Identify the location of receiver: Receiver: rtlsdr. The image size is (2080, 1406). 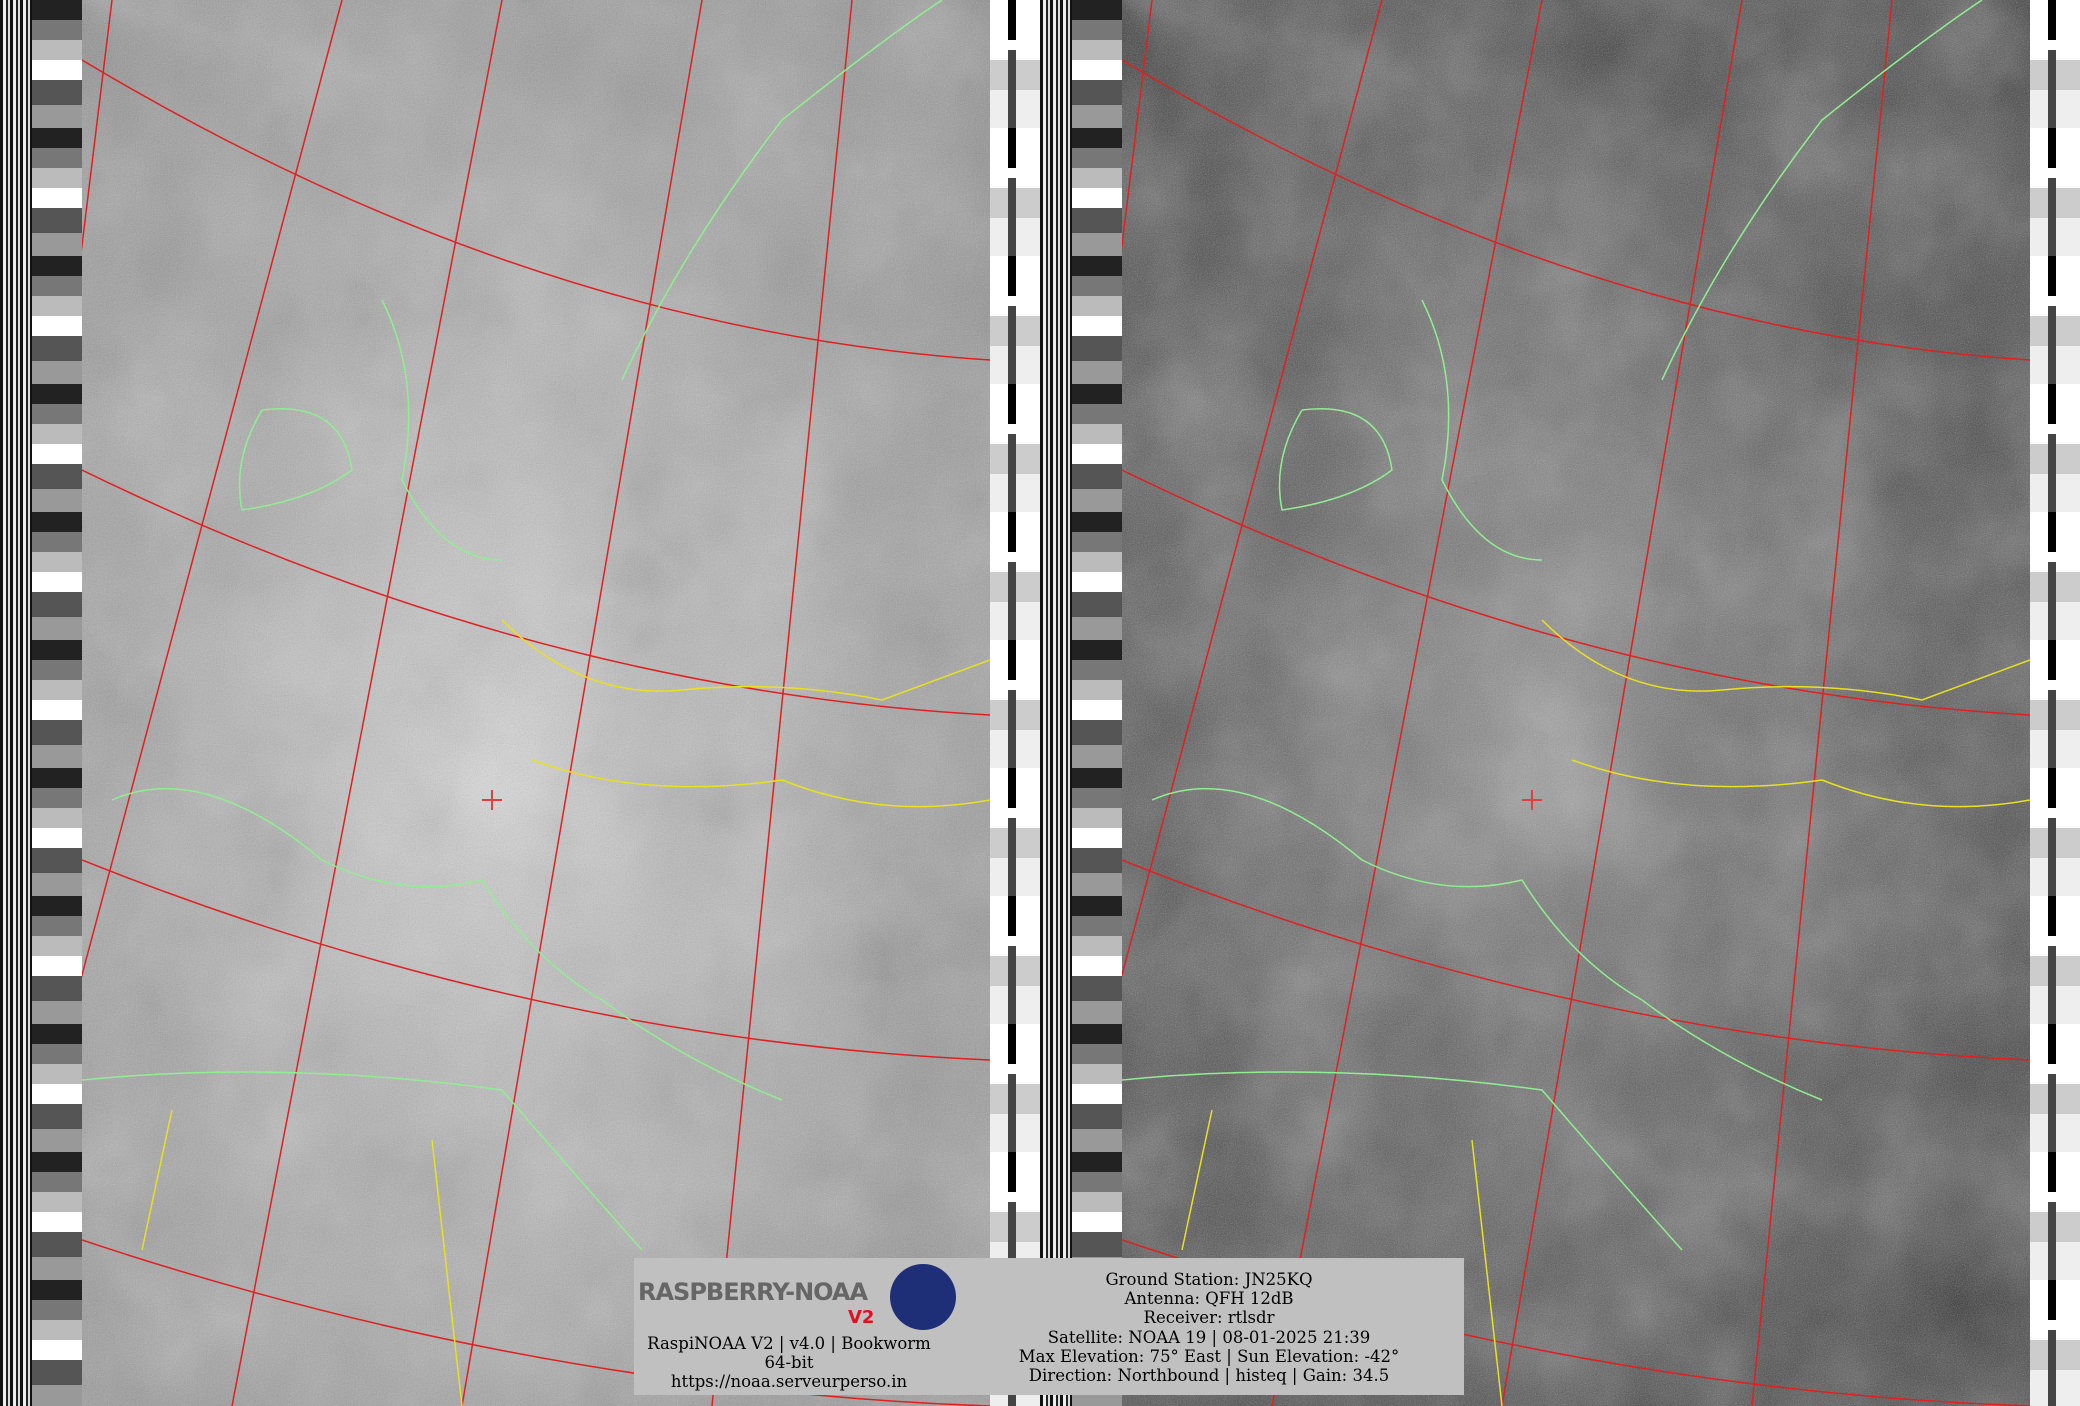
(1209, 1318).